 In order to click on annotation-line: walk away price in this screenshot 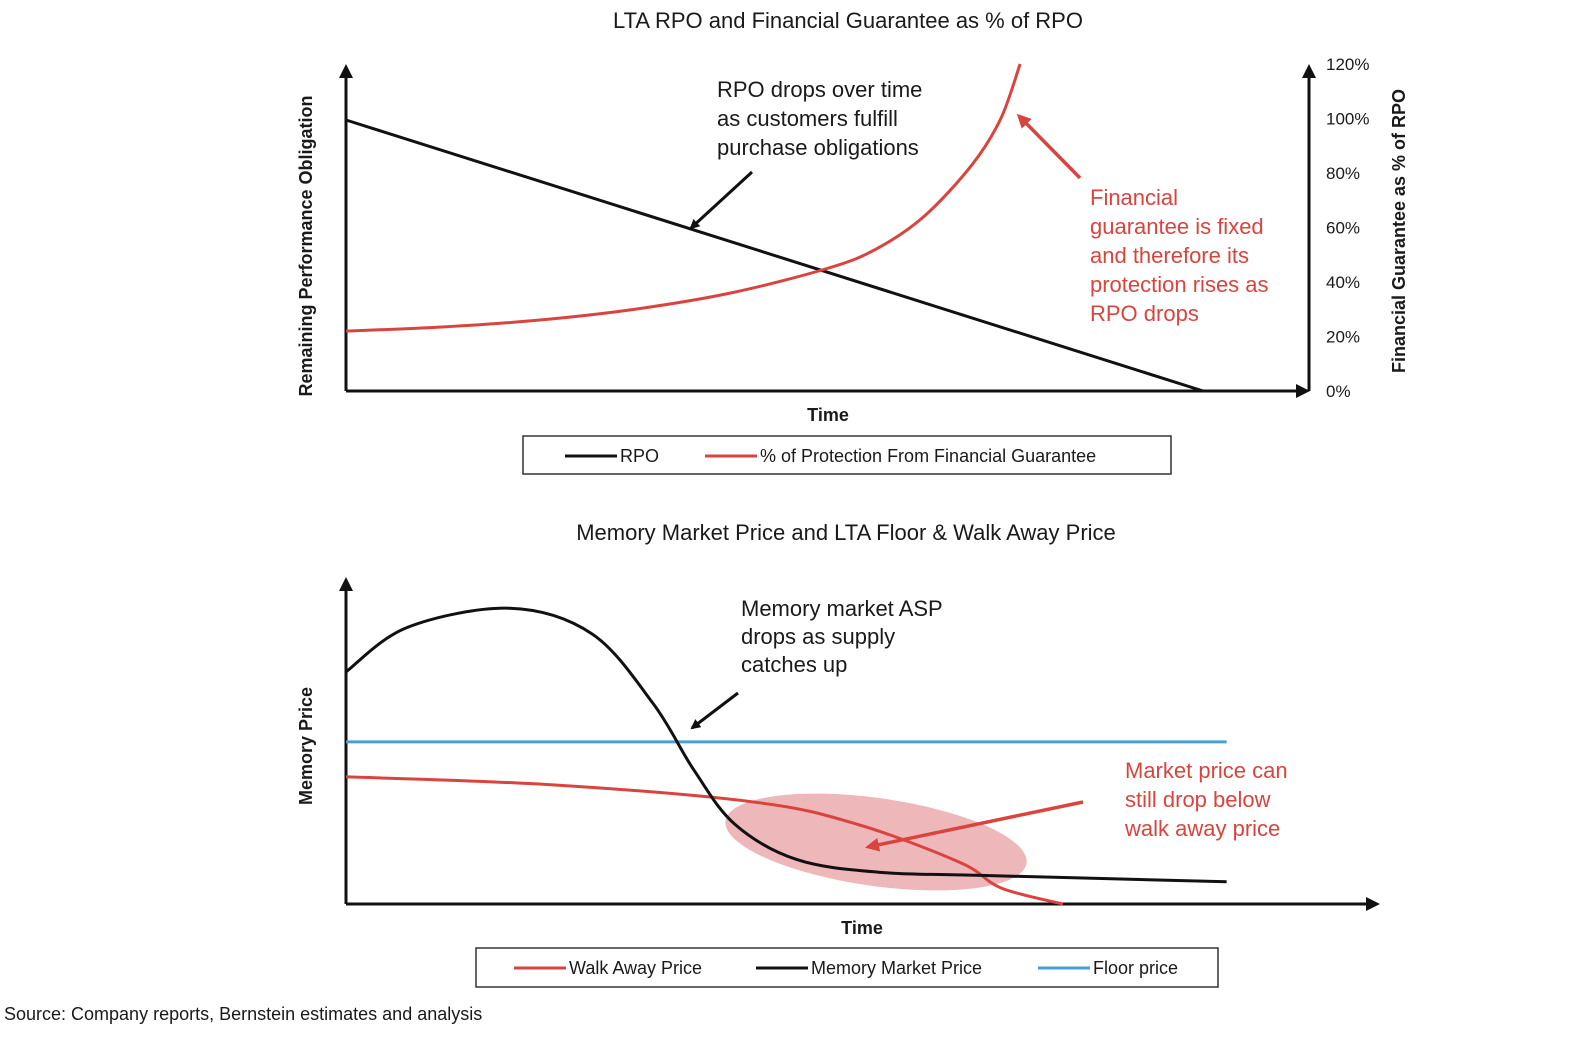, I will do `click(1202, 828)`.